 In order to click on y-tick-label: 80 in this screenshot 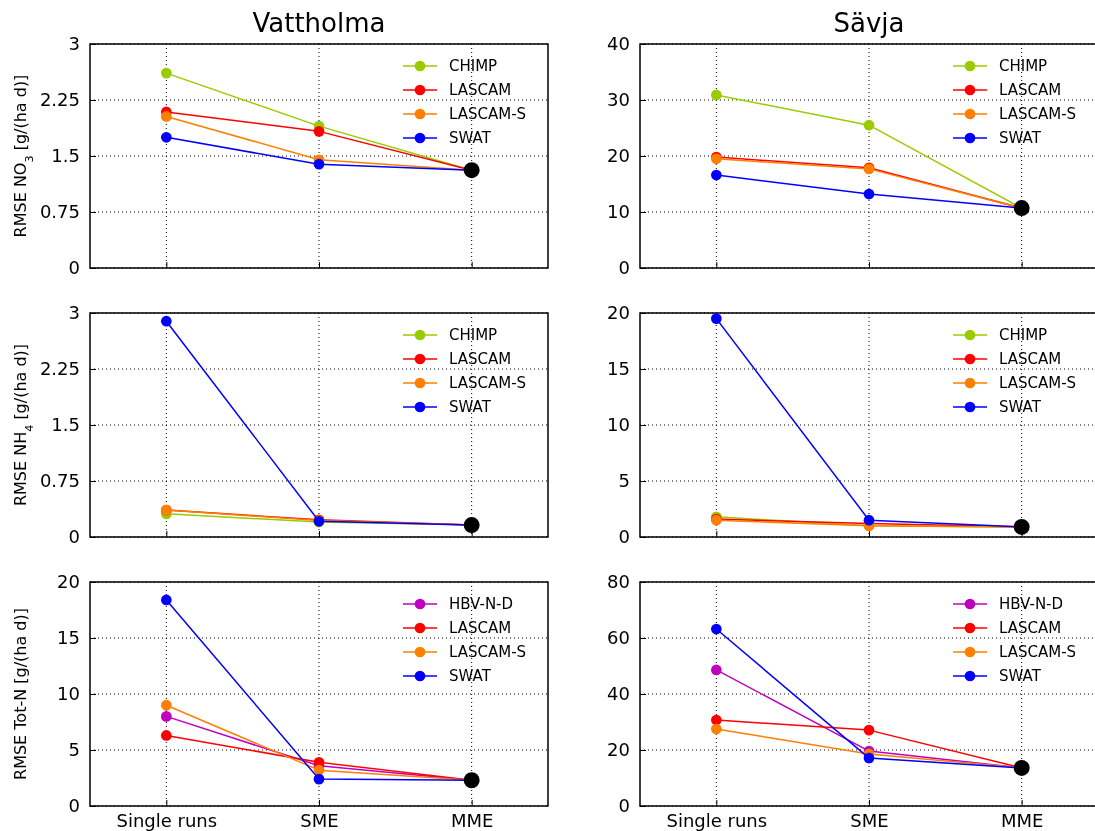, I will do `click(618, 582)`.